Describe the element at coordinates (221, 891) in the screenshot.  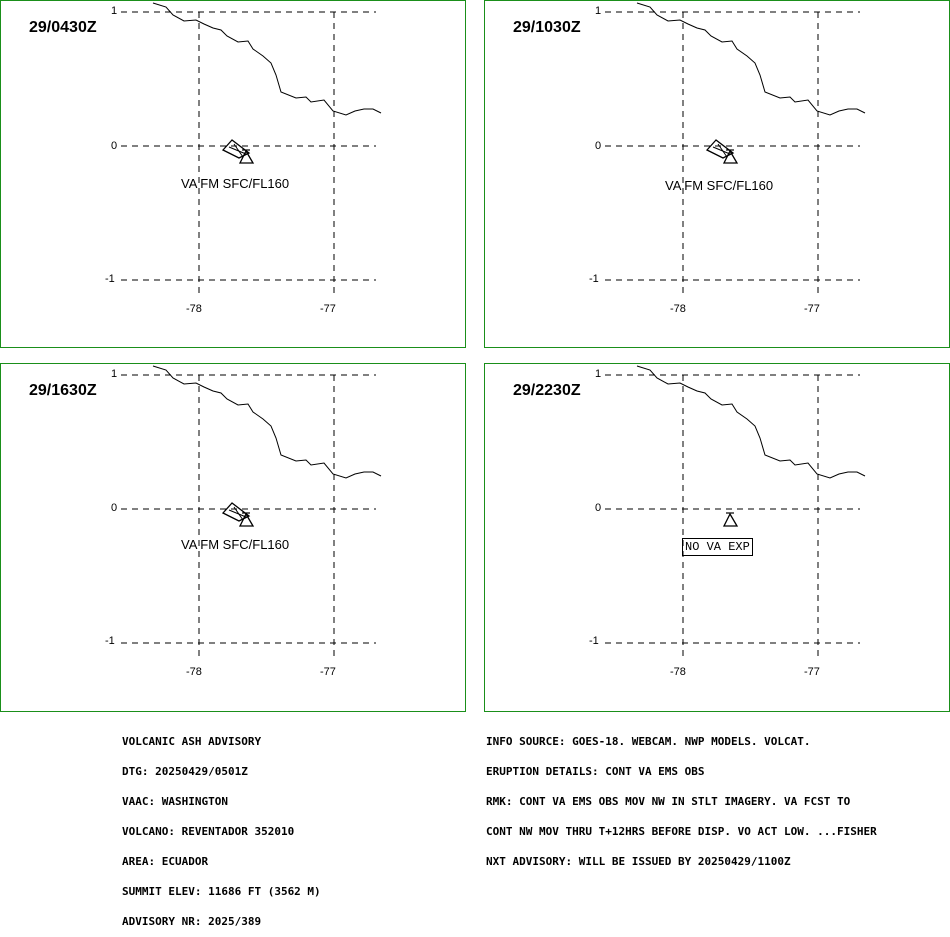
I see `advisory-line: SUMMIT ELEV: 11686 FT (3562 M)` at that location.